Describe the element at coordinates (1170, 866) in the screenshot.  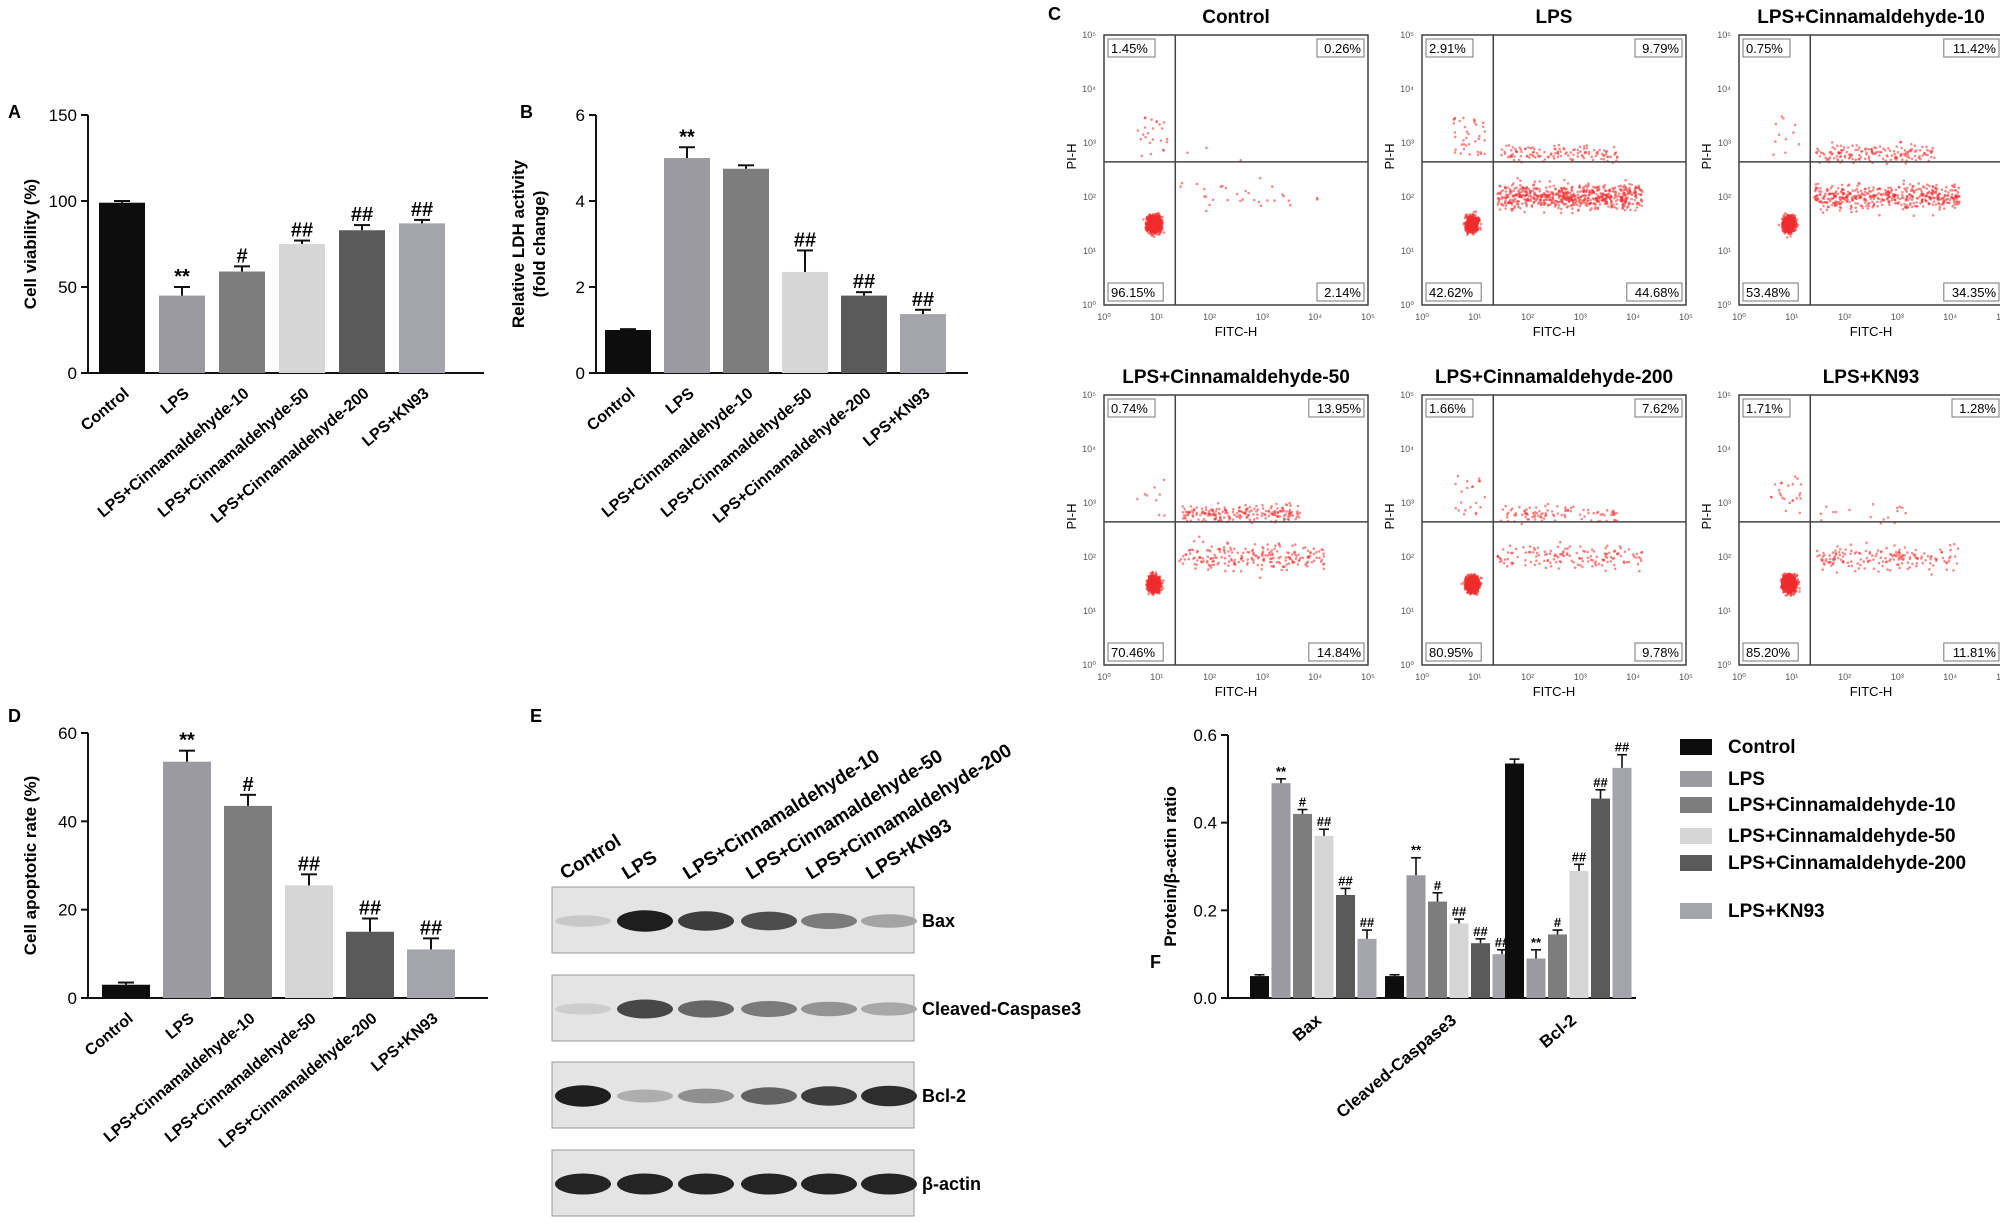
I see `y-axis-label: Protein/β-actin ratio` at that location.